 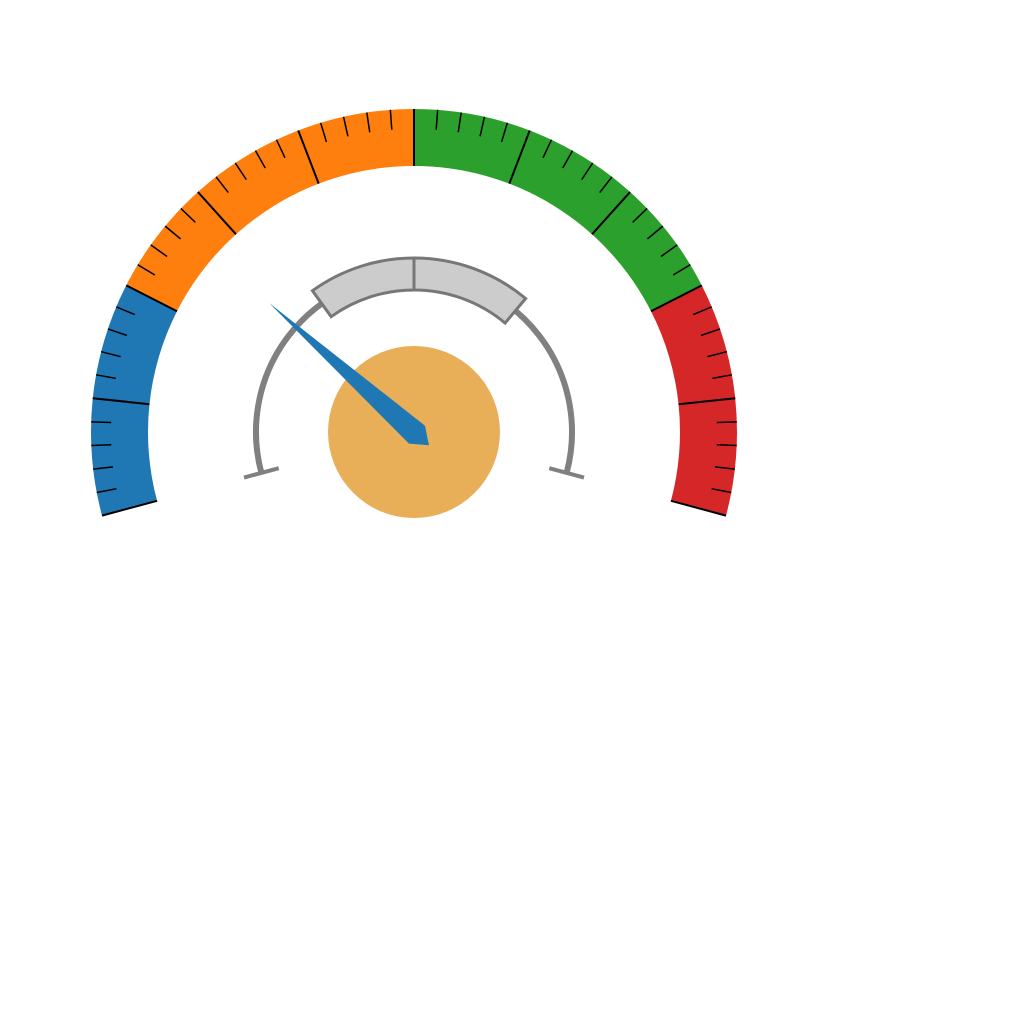 I want to click on inner-gauge-scale, so click(x=414, y=368).